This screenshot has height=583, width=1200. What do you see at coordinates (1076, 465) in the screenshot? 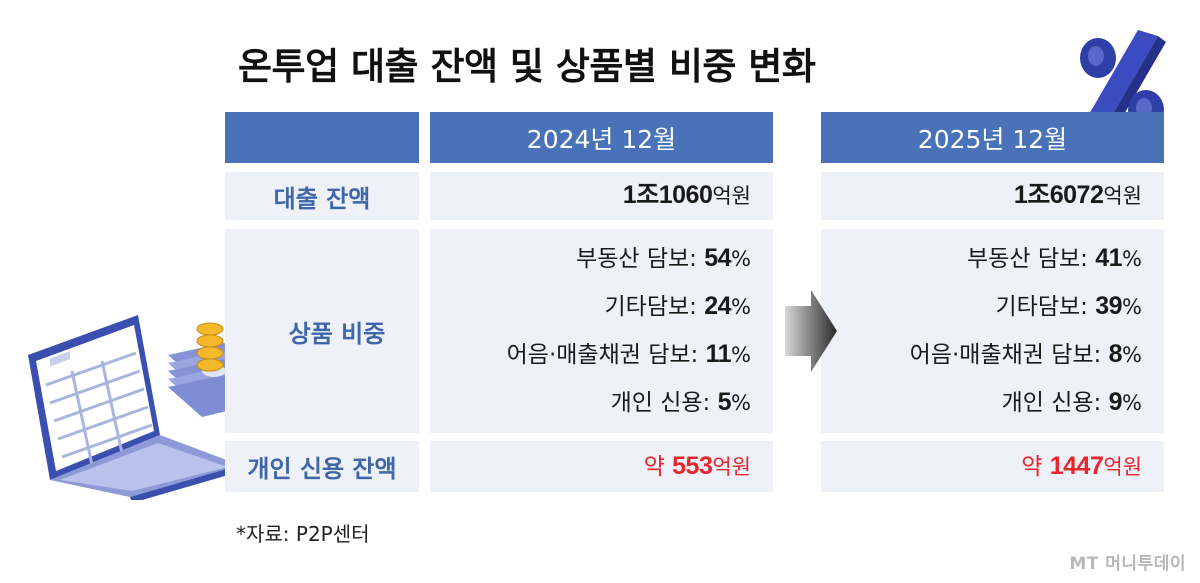
I see `credit-num: 1447` at bounding box center [1076, 465].